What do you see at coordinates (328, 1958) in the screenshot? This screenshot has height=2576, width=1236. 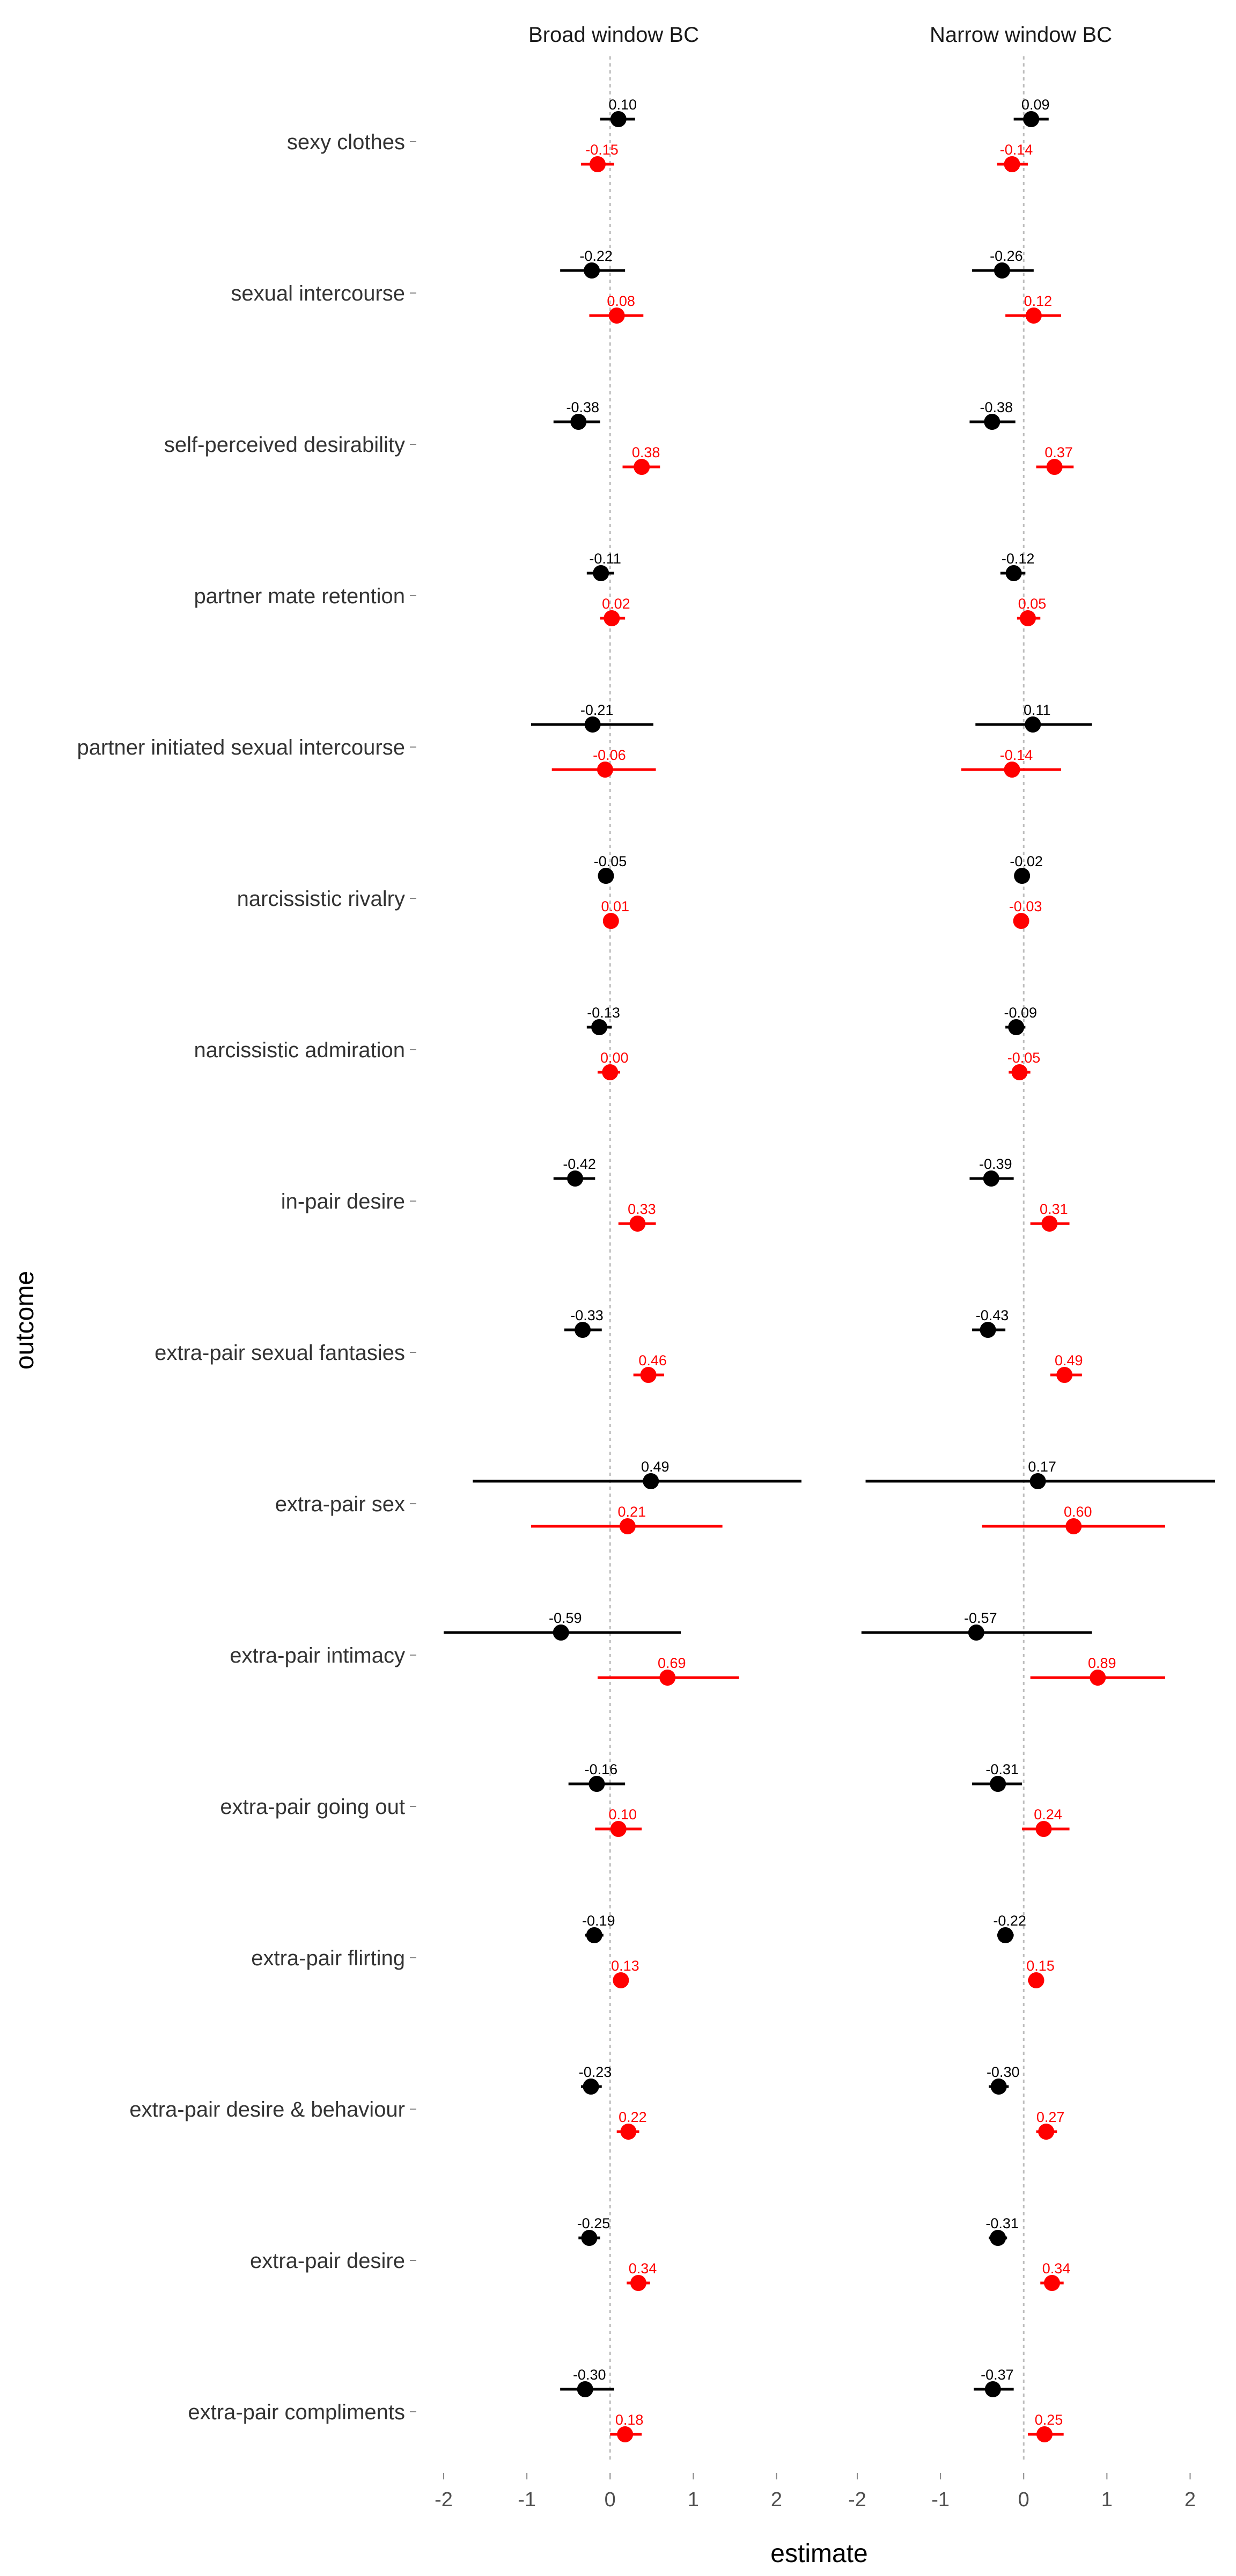 I see `category-label: extra-pair flirting` at bounding box center [328, 1958].